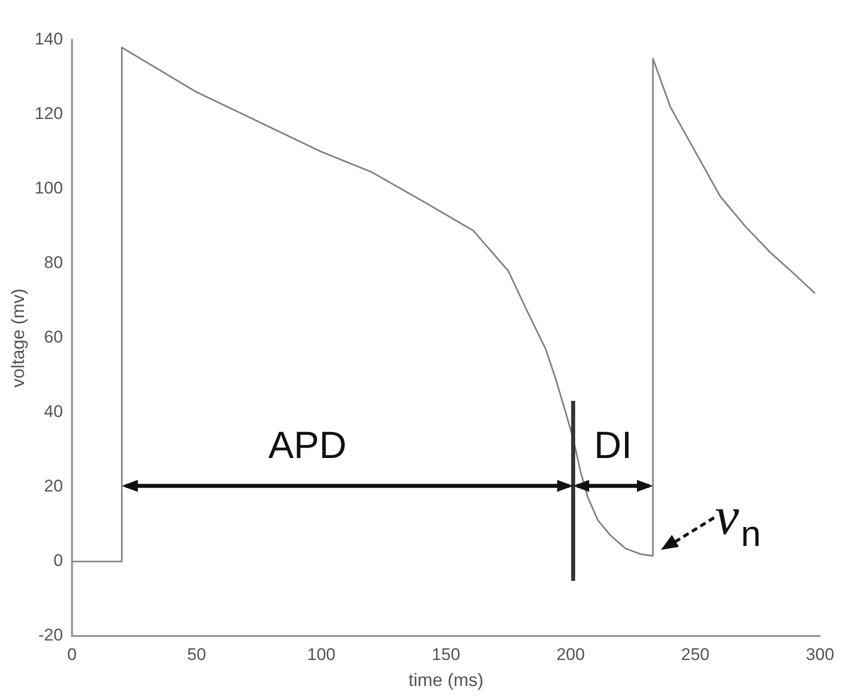 The height and width of the screenshot is (696, 850). Describe the element at coordinates (820, 654) in the screenshot. I see `x-tick-label: 300` at that location.